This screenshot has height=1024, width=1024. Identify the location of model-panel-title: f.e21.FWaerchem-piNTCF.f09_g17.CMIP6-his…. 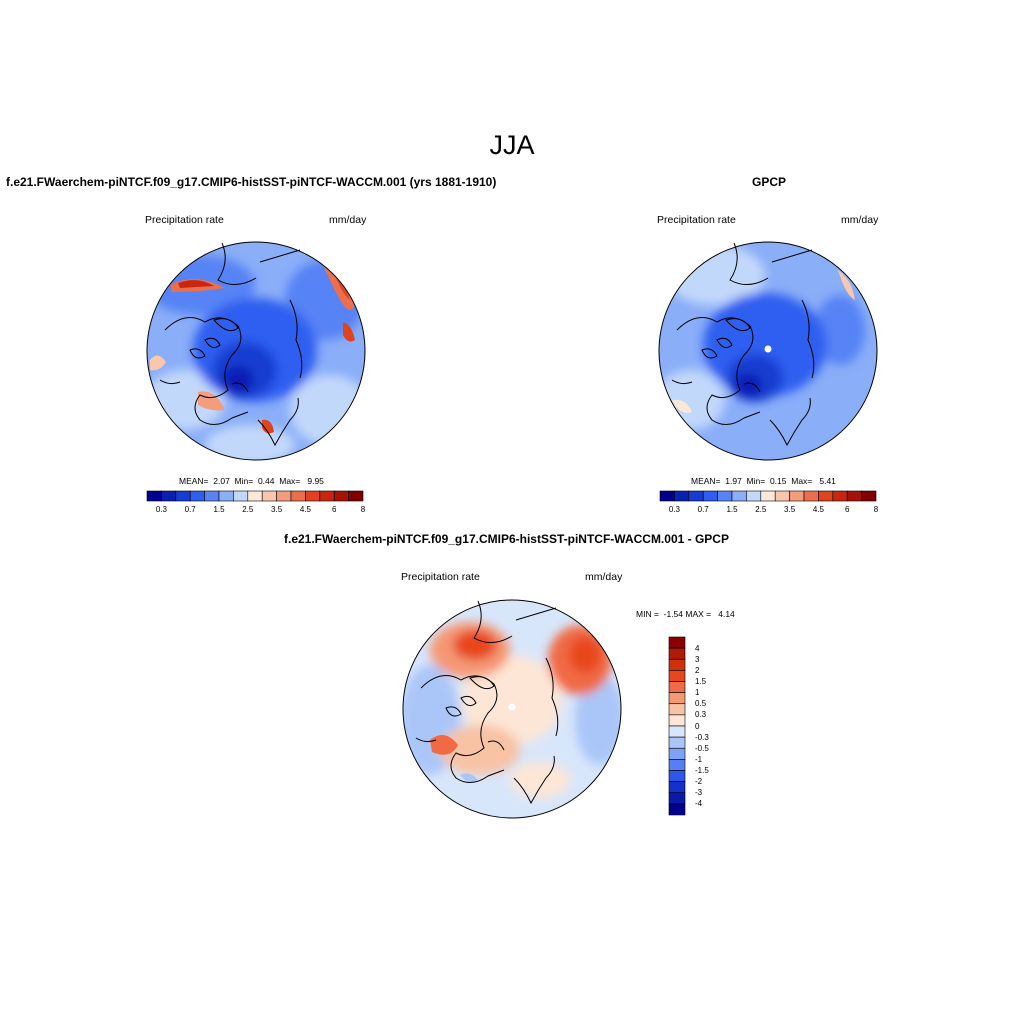
(251, 182).